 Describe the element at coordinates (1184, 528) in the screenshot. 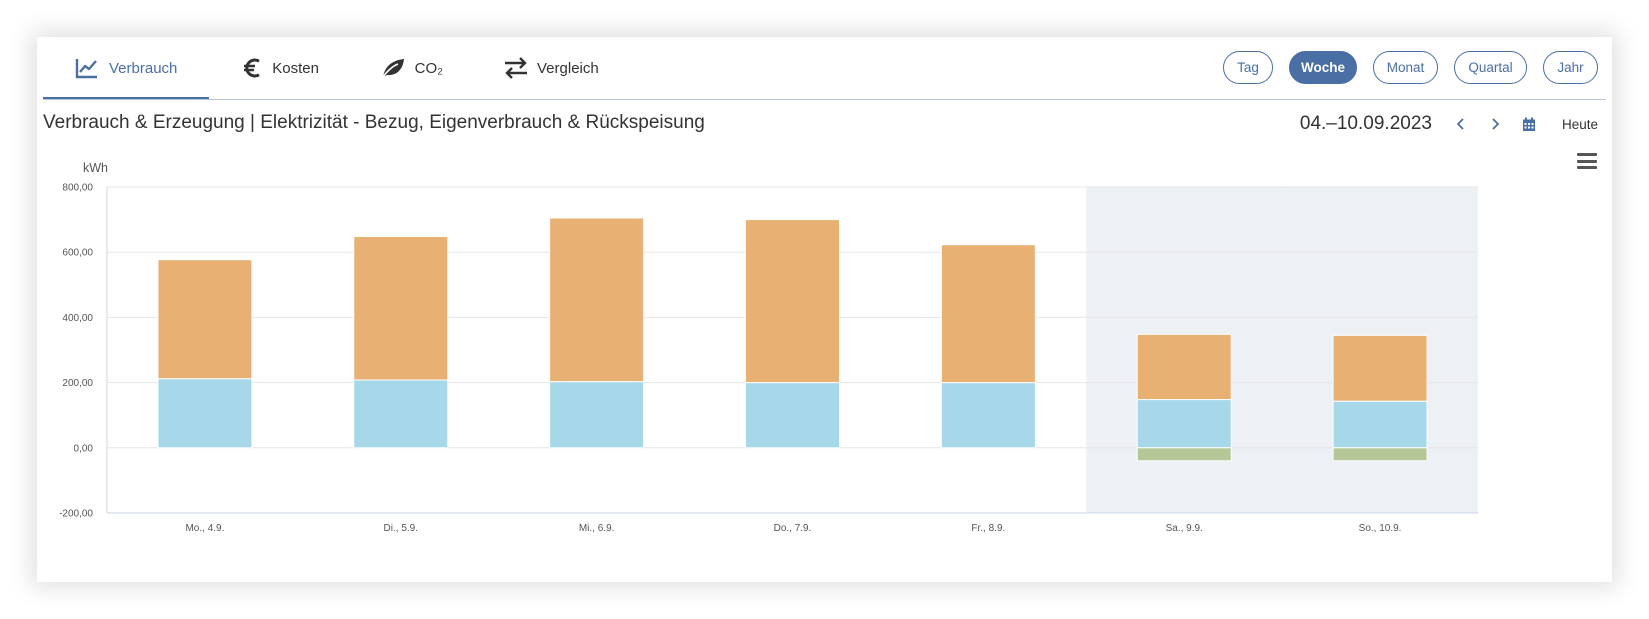

I see `x-tick-label: Sa., 9.9.` at that location.